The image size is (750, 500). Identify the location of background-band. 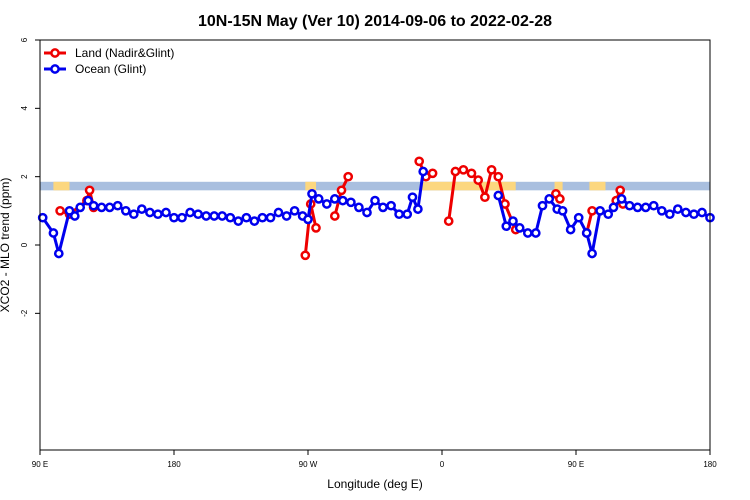
(375, 186).